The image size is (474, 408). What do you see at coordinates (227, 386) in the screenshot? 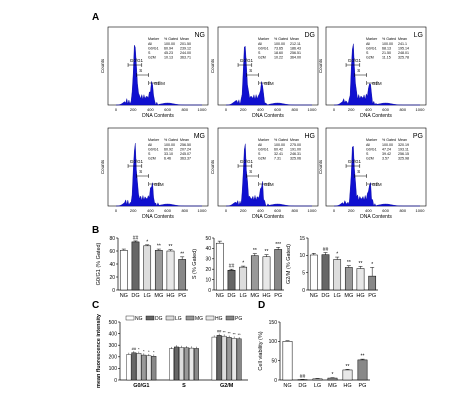
I see `x-tick-label: G2/M` at bounding box center [227, 386].